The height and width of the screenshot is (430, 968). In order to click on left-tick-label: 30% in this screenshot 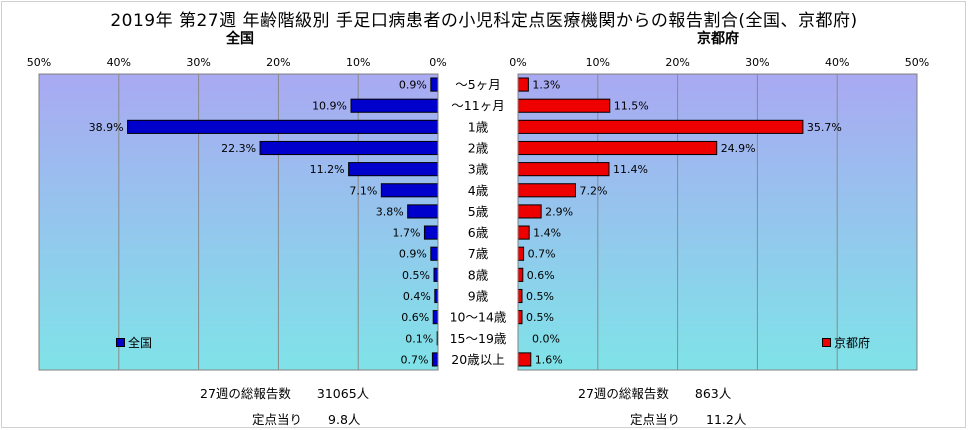, I will do `click(198, 62)`.